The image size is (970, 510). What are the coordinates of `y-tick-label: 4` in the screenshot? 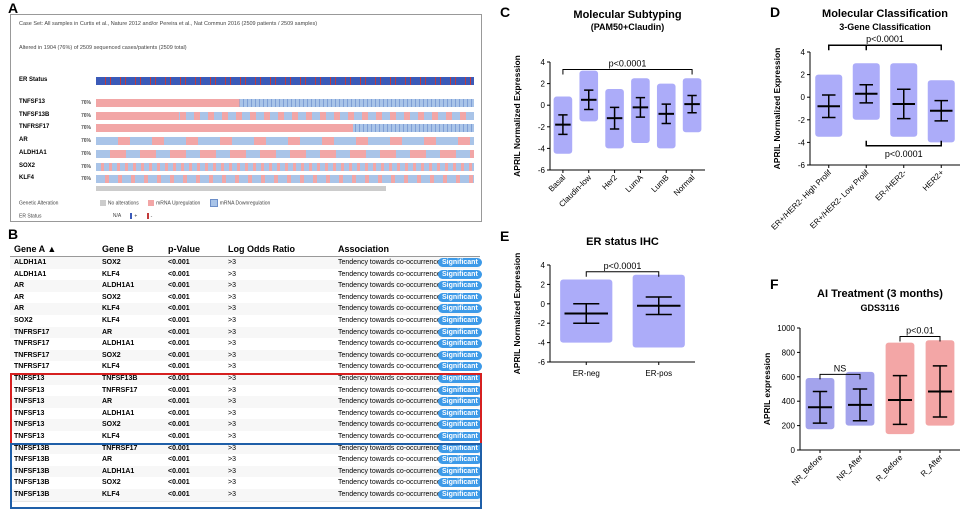 It's located at (543, 62).